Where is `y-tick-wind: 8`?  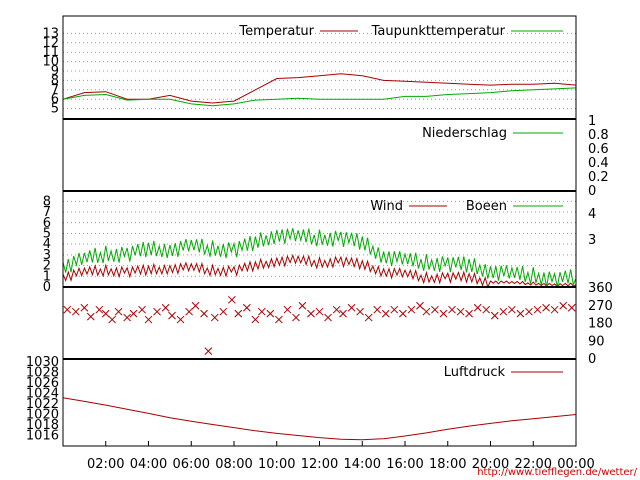 y-tick-wind: 8 is located at coordinates (47, 201).